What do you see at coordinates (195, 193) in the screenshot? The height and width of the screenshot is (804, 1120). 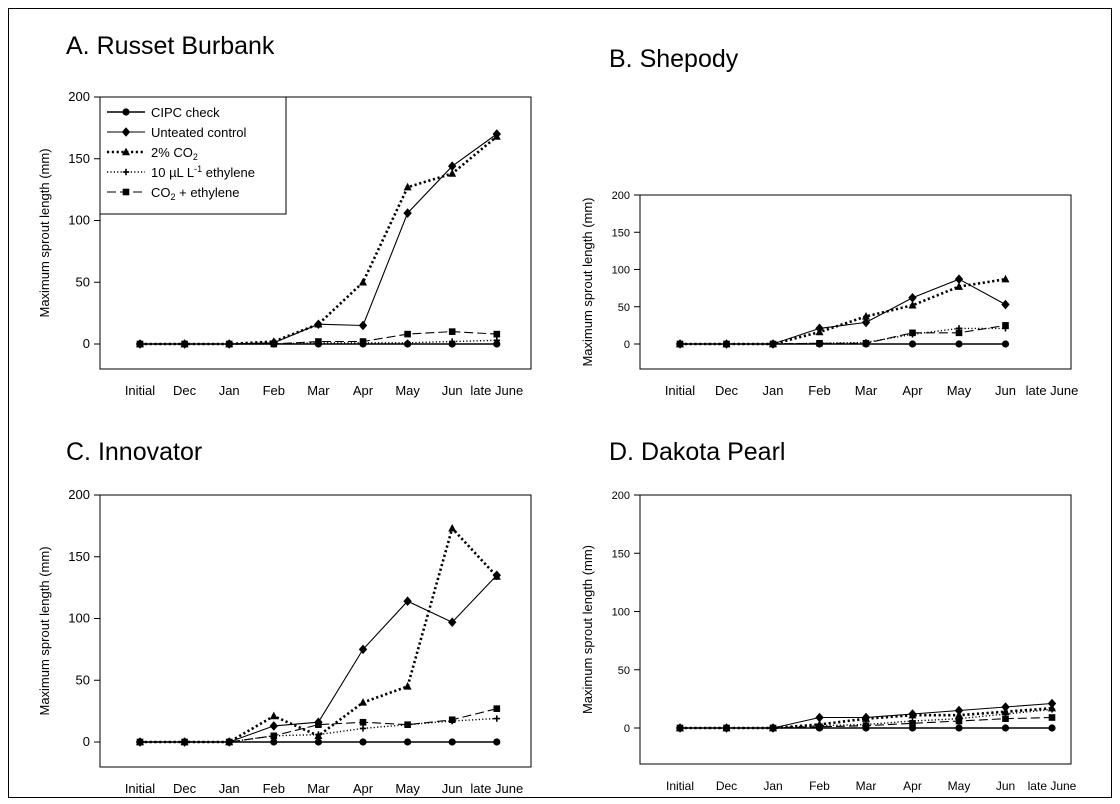 I see `legend-label: CO2 + ethylene` at bounding box center [195, 193].